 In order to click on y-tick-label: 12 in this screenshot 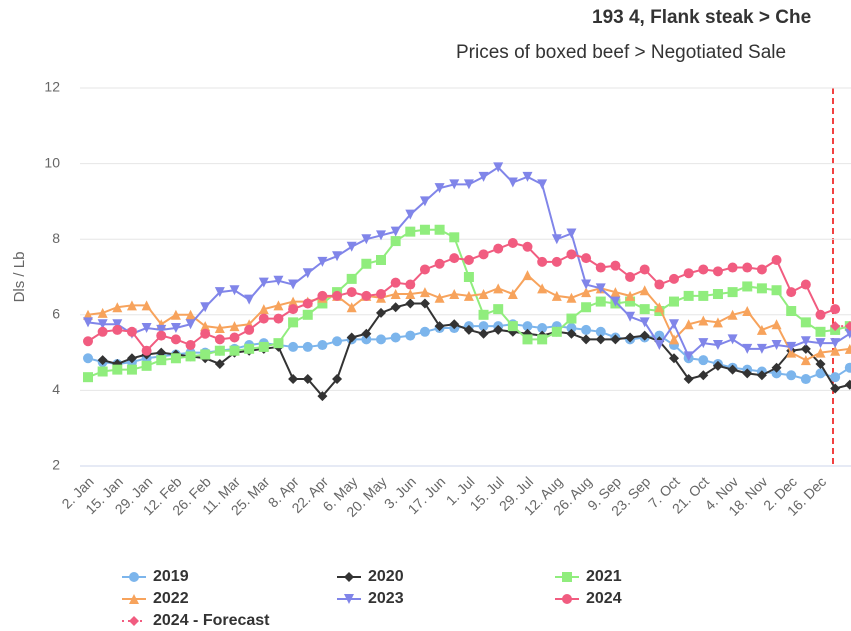, I will do `click(52, 87)`.